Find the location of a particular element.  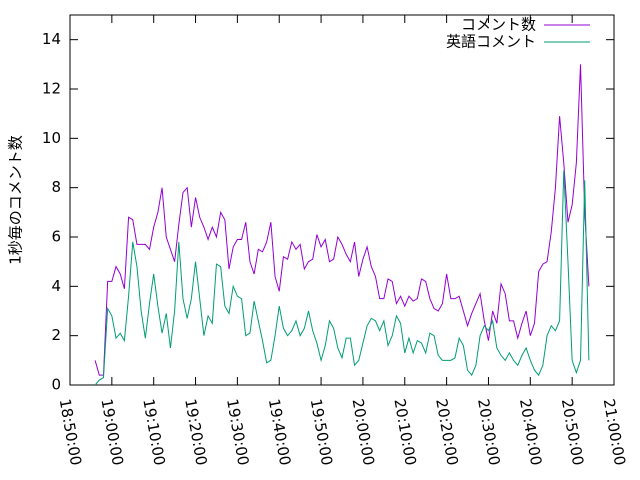

y-axis-label: 1秒毎のコメント数 is located at coordinates (16, 200).